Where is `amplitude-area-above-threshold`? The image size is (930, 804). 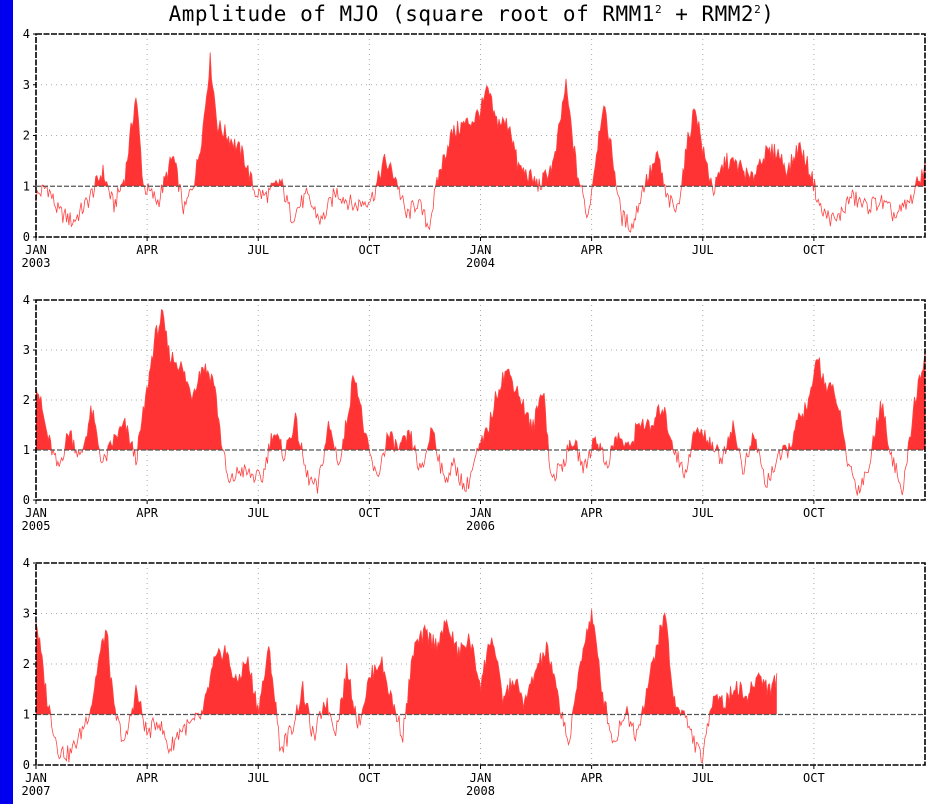 amplitude-area-above-threshold is located at coordinates (406, 662).